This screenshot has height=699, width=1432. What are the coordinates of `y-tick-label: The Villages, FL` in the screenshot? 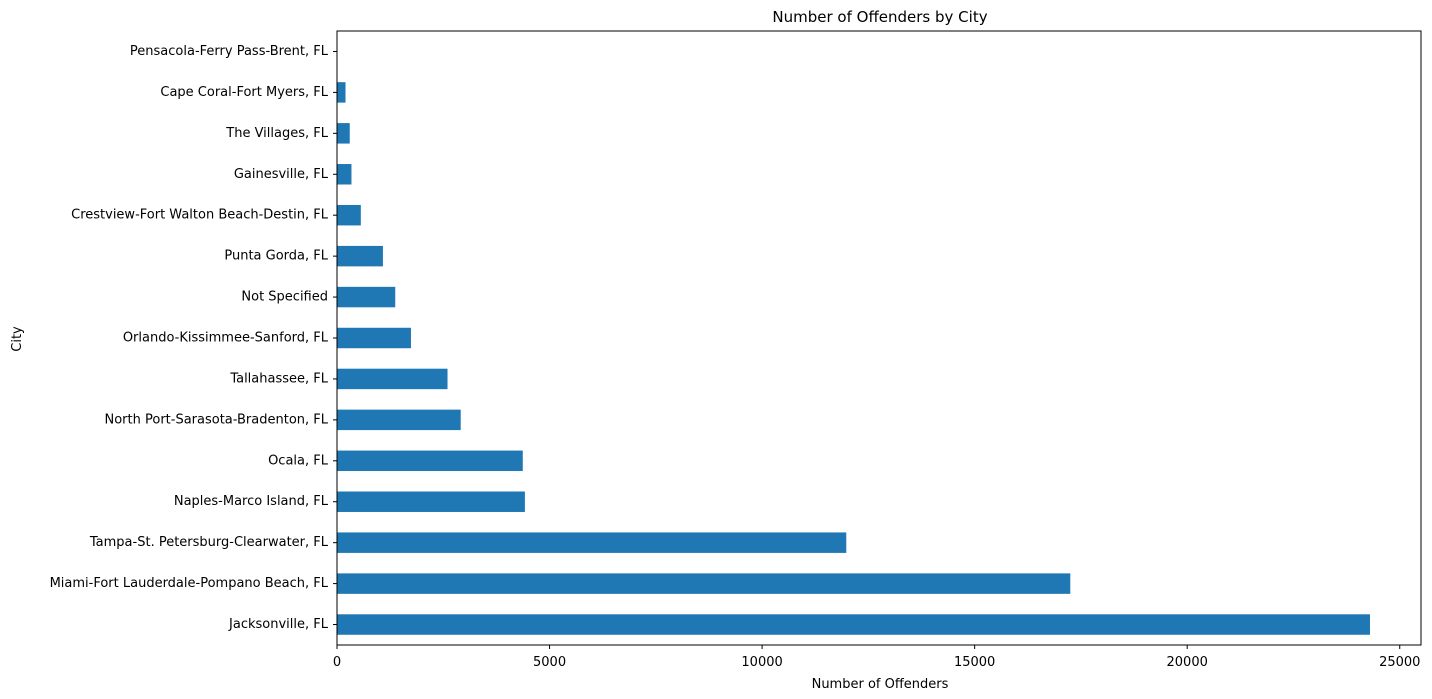 It's located at (276, 133).